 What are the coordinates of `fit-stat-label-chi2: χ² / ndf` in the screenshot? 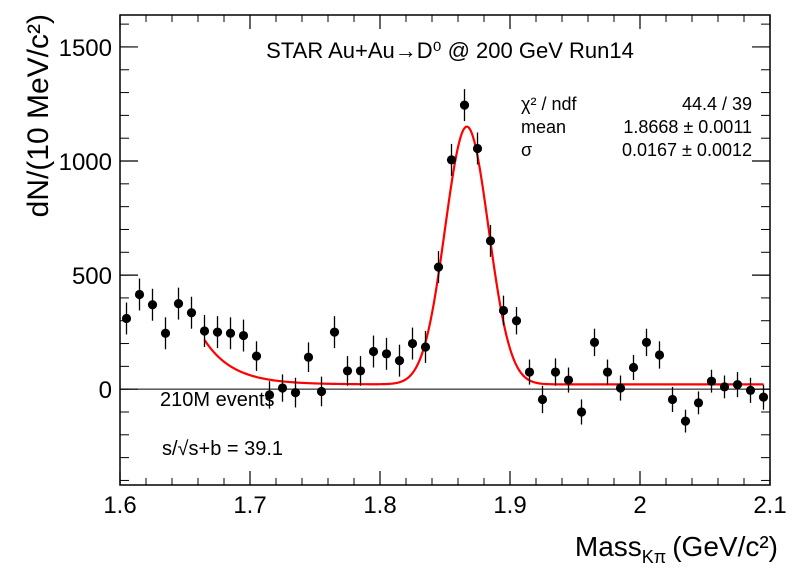 It's located at (549, 104).